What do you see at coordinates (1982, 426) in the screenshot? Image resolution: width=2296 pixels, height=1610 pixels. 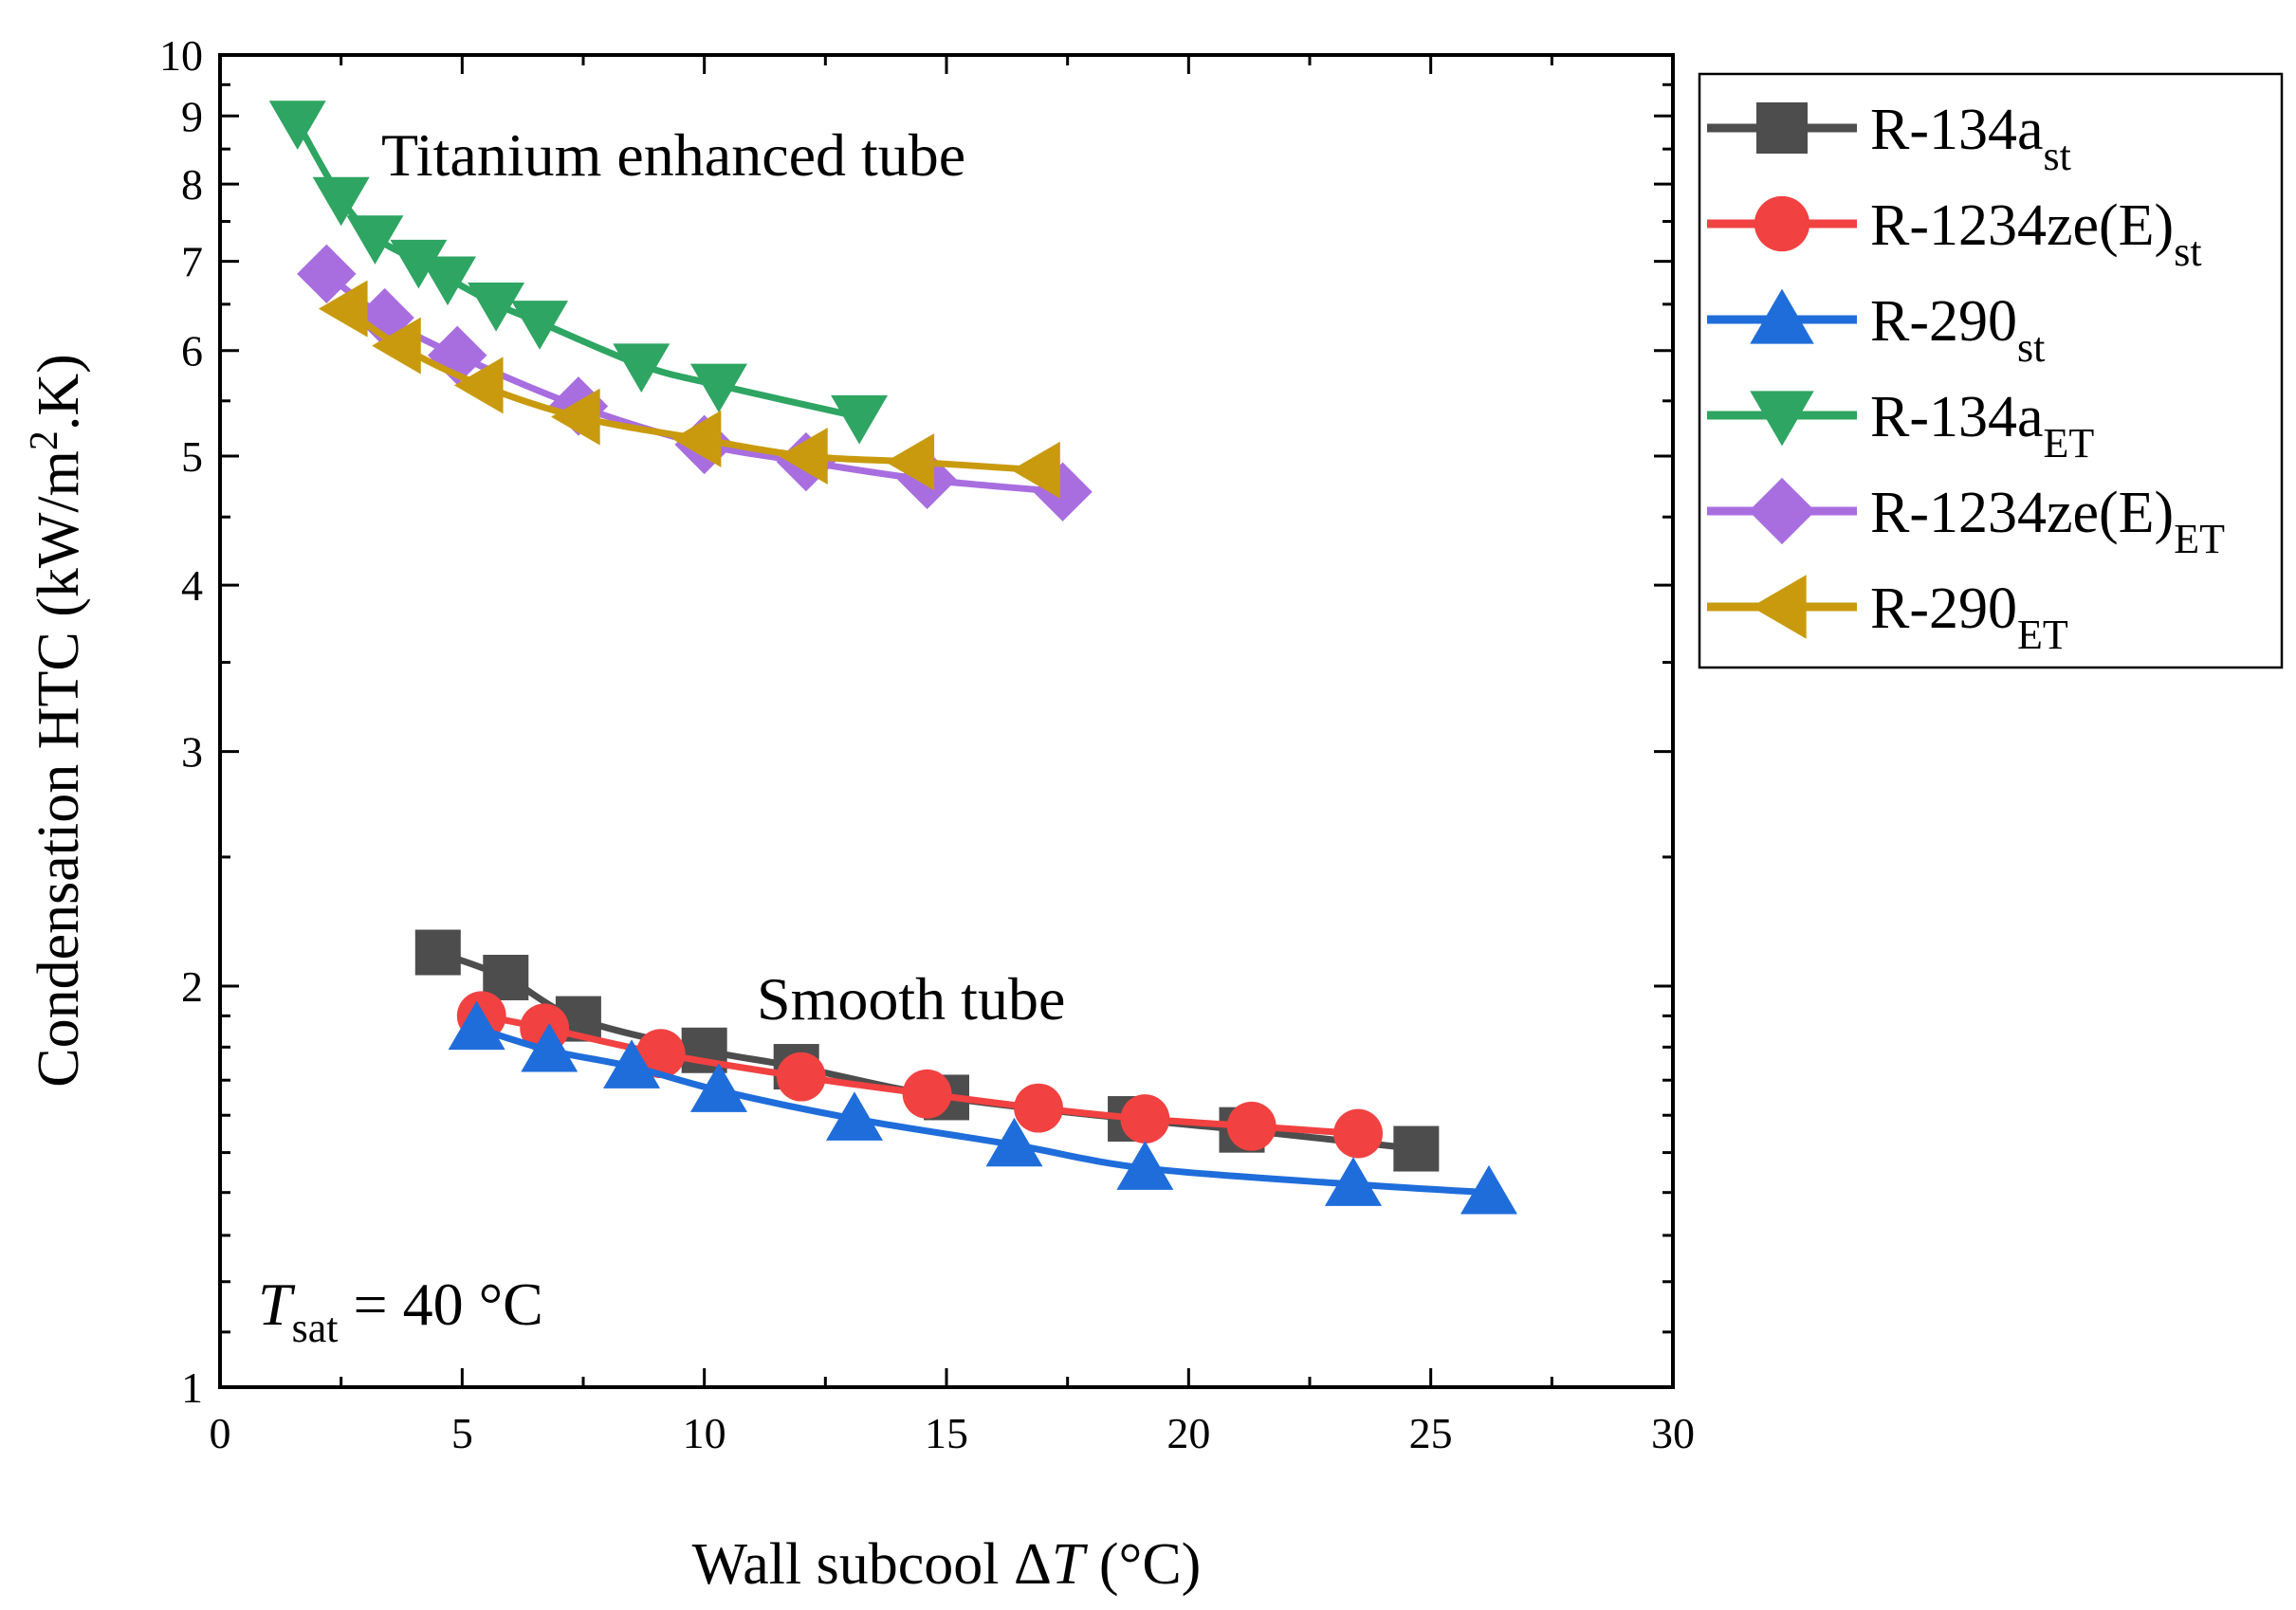 I see `legend-label: R-134aET` at bounding box center [1982, 426].